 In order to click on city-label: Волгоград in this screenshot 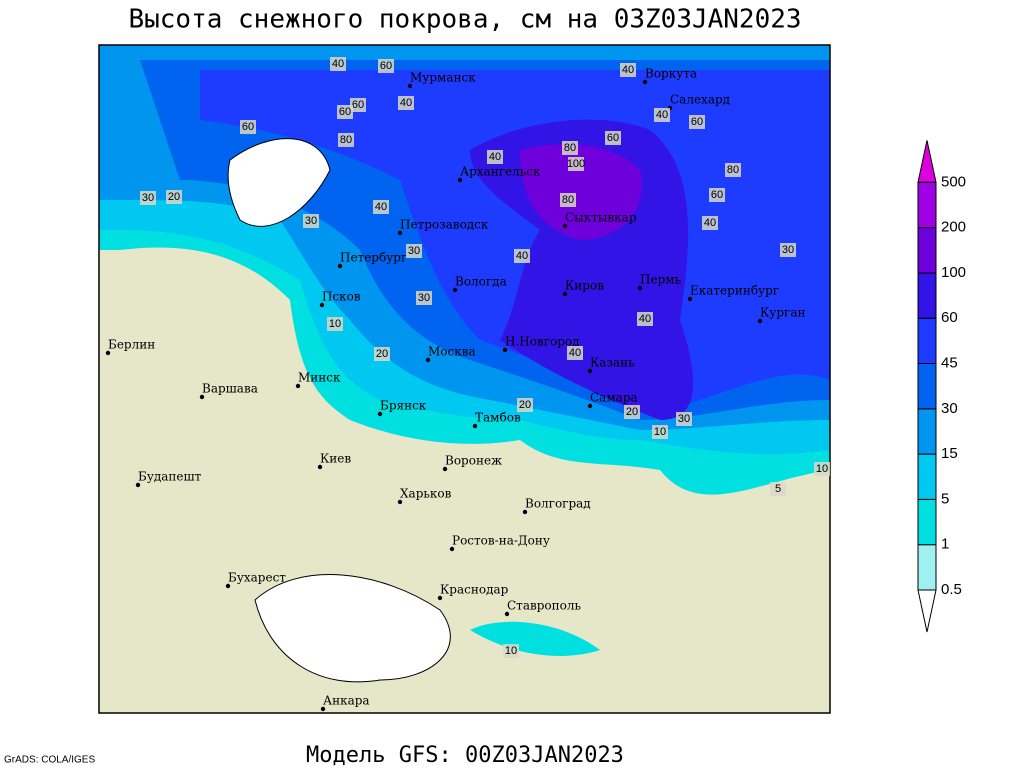, I will do `click(558, 504)`.